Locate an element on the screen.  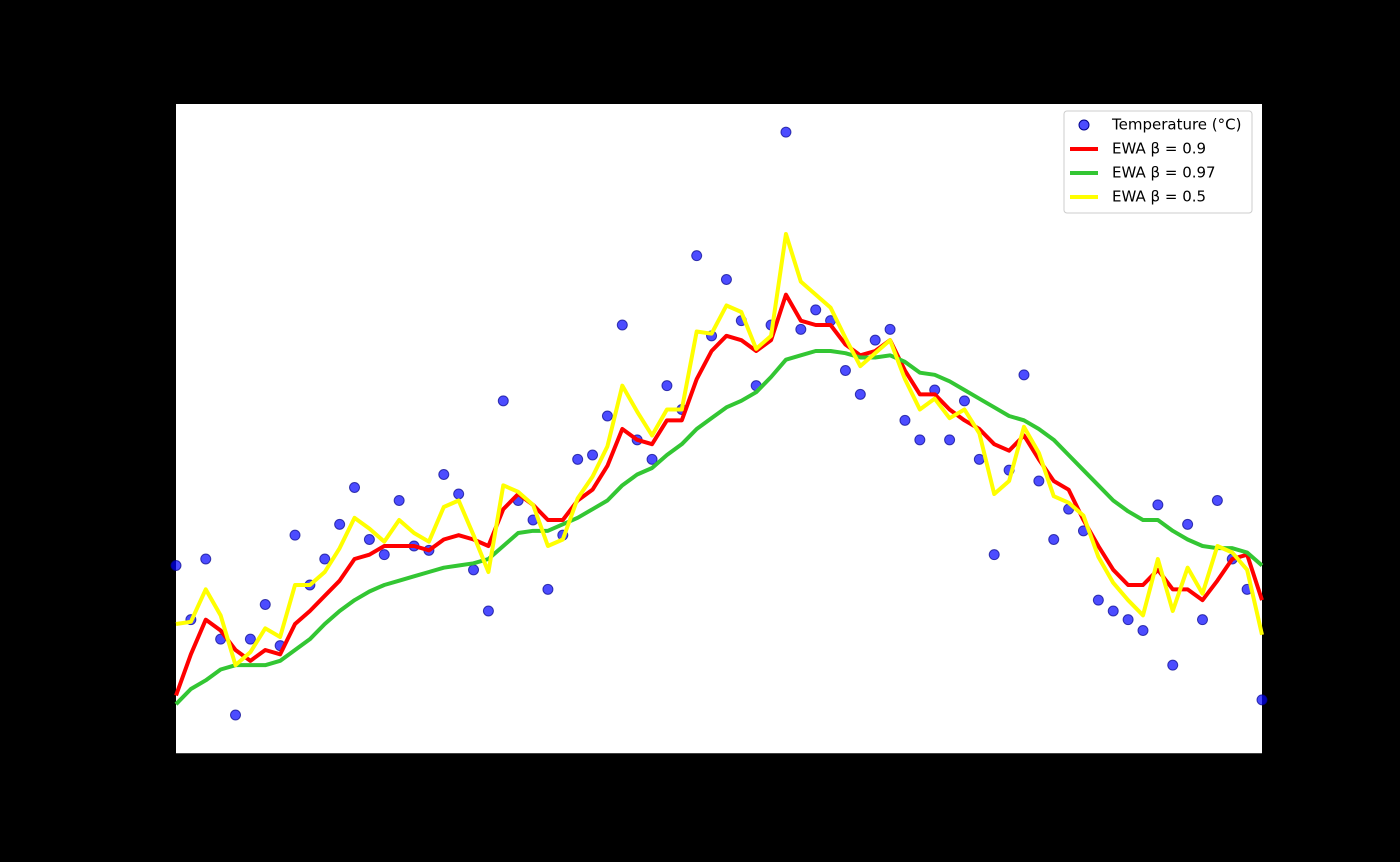
legend-label: EWA β = 0.97 is located at coordinates (1164, 173).